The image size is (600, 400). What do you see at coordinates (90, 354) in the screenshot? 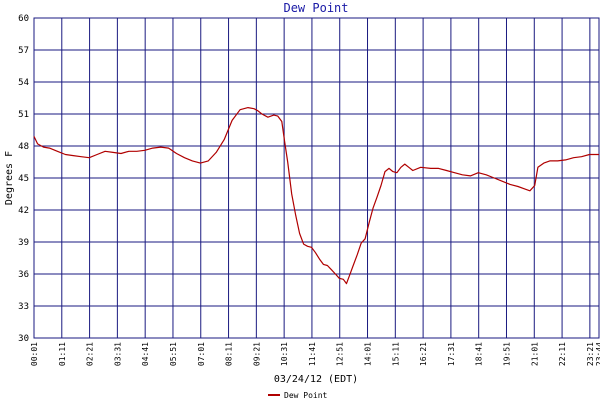
I see `x-tick-label: 02:21` at bounding box center [90, 354].